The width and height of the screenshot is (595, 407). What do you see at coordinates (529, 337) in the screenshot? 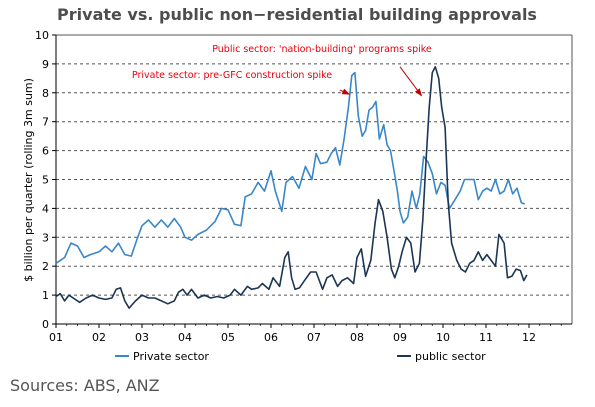
I see `x-tick-label-12: 12` at bounding box center [529, 337].